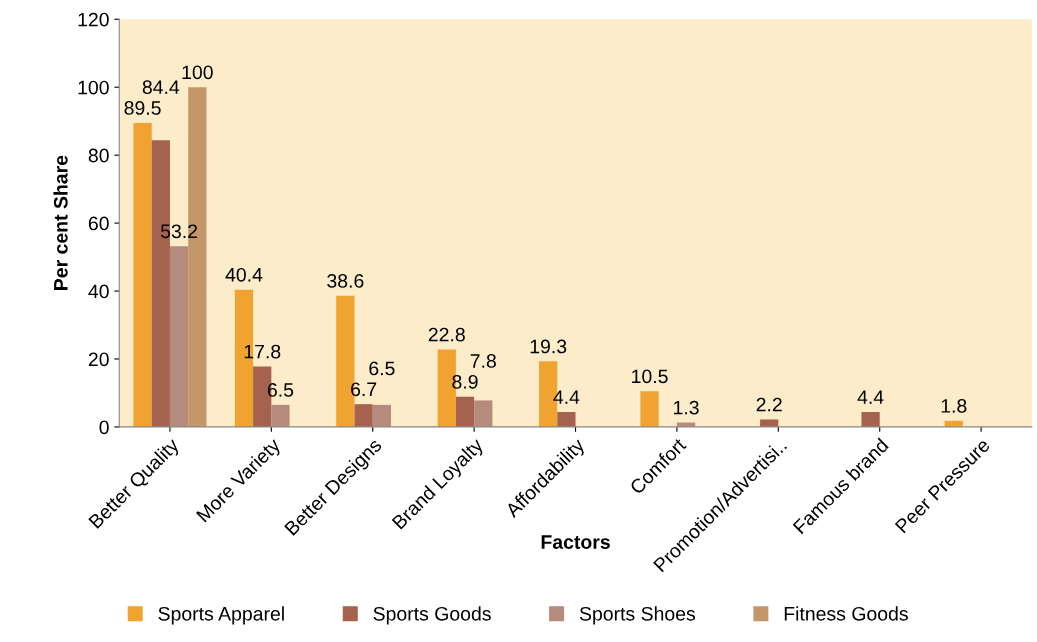 This screenshot has width=1037, height=642. Describe the element at coordinates (954, 406) in the screenshot. I see `data-label: 1.8` at that location.